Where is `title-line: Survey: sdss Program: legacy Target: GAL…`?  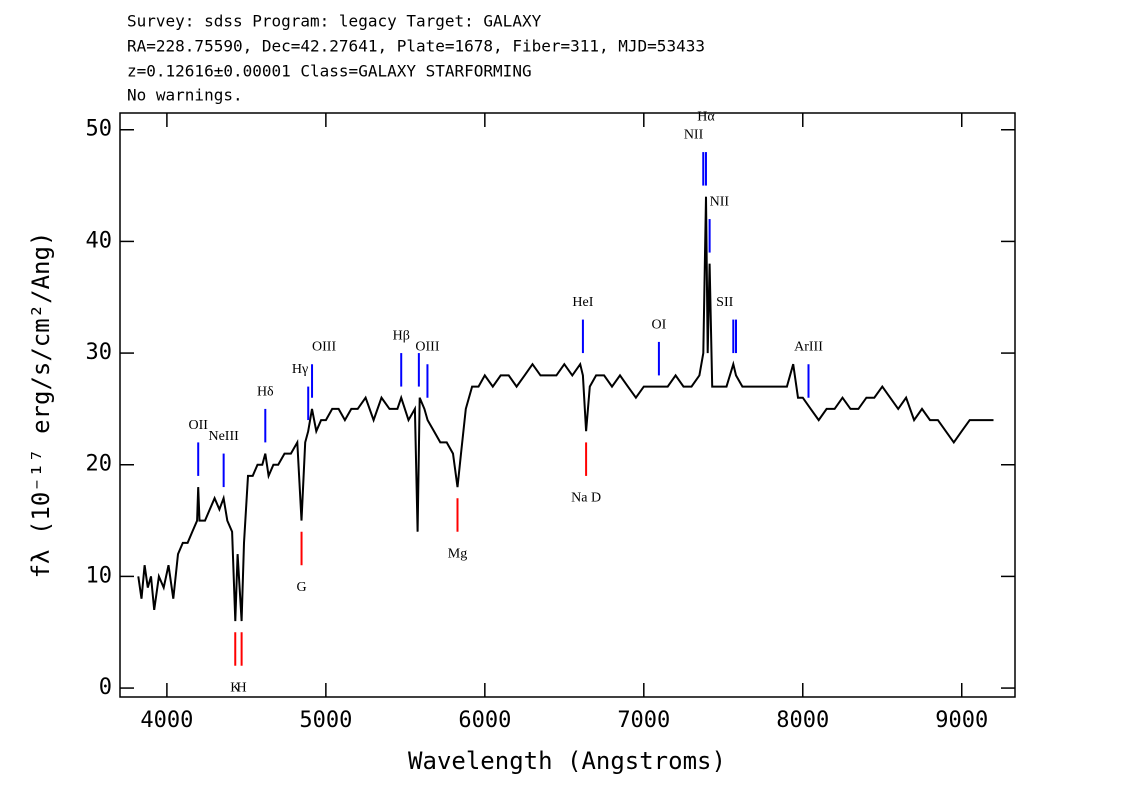 title-line: Survey: sdss Program: legacy Target: GAL… is located at coordinates (334, 21).